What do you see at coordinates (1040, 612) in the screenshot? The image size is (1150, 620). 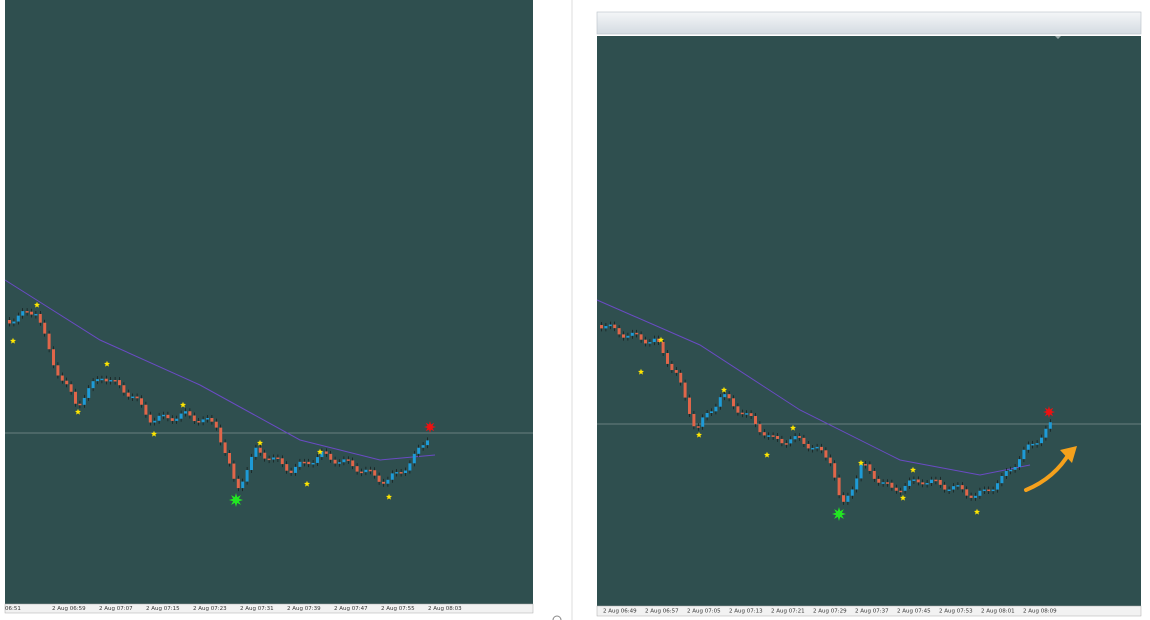 I see `time-label: 2 Aug 08:09` at bounding box center [1040, 612].